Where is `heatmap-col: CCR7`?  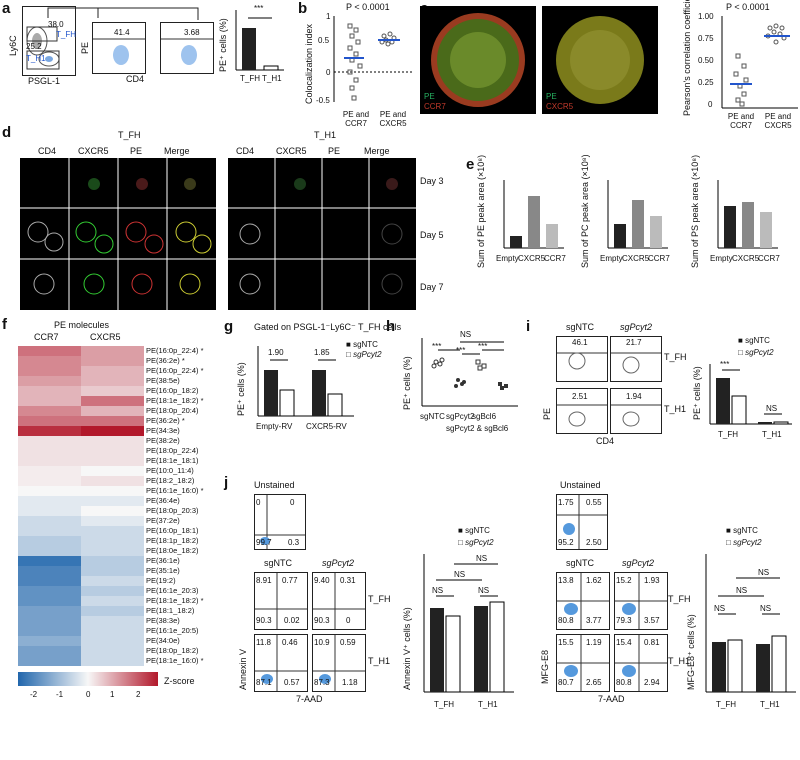 heatmap-col: CCR7 is located at coordinates (46, 337).